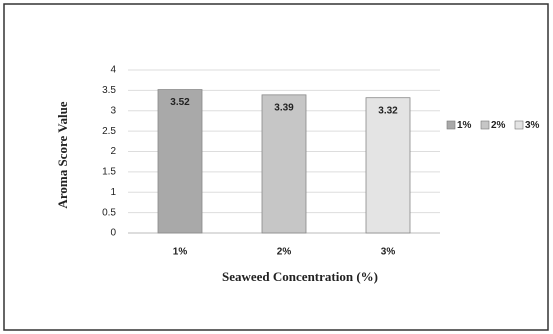  What do you see at coordinates (388, 252) in the screenshot?
I see `x-tick-label: 3%` at bounding box center [388, 252].